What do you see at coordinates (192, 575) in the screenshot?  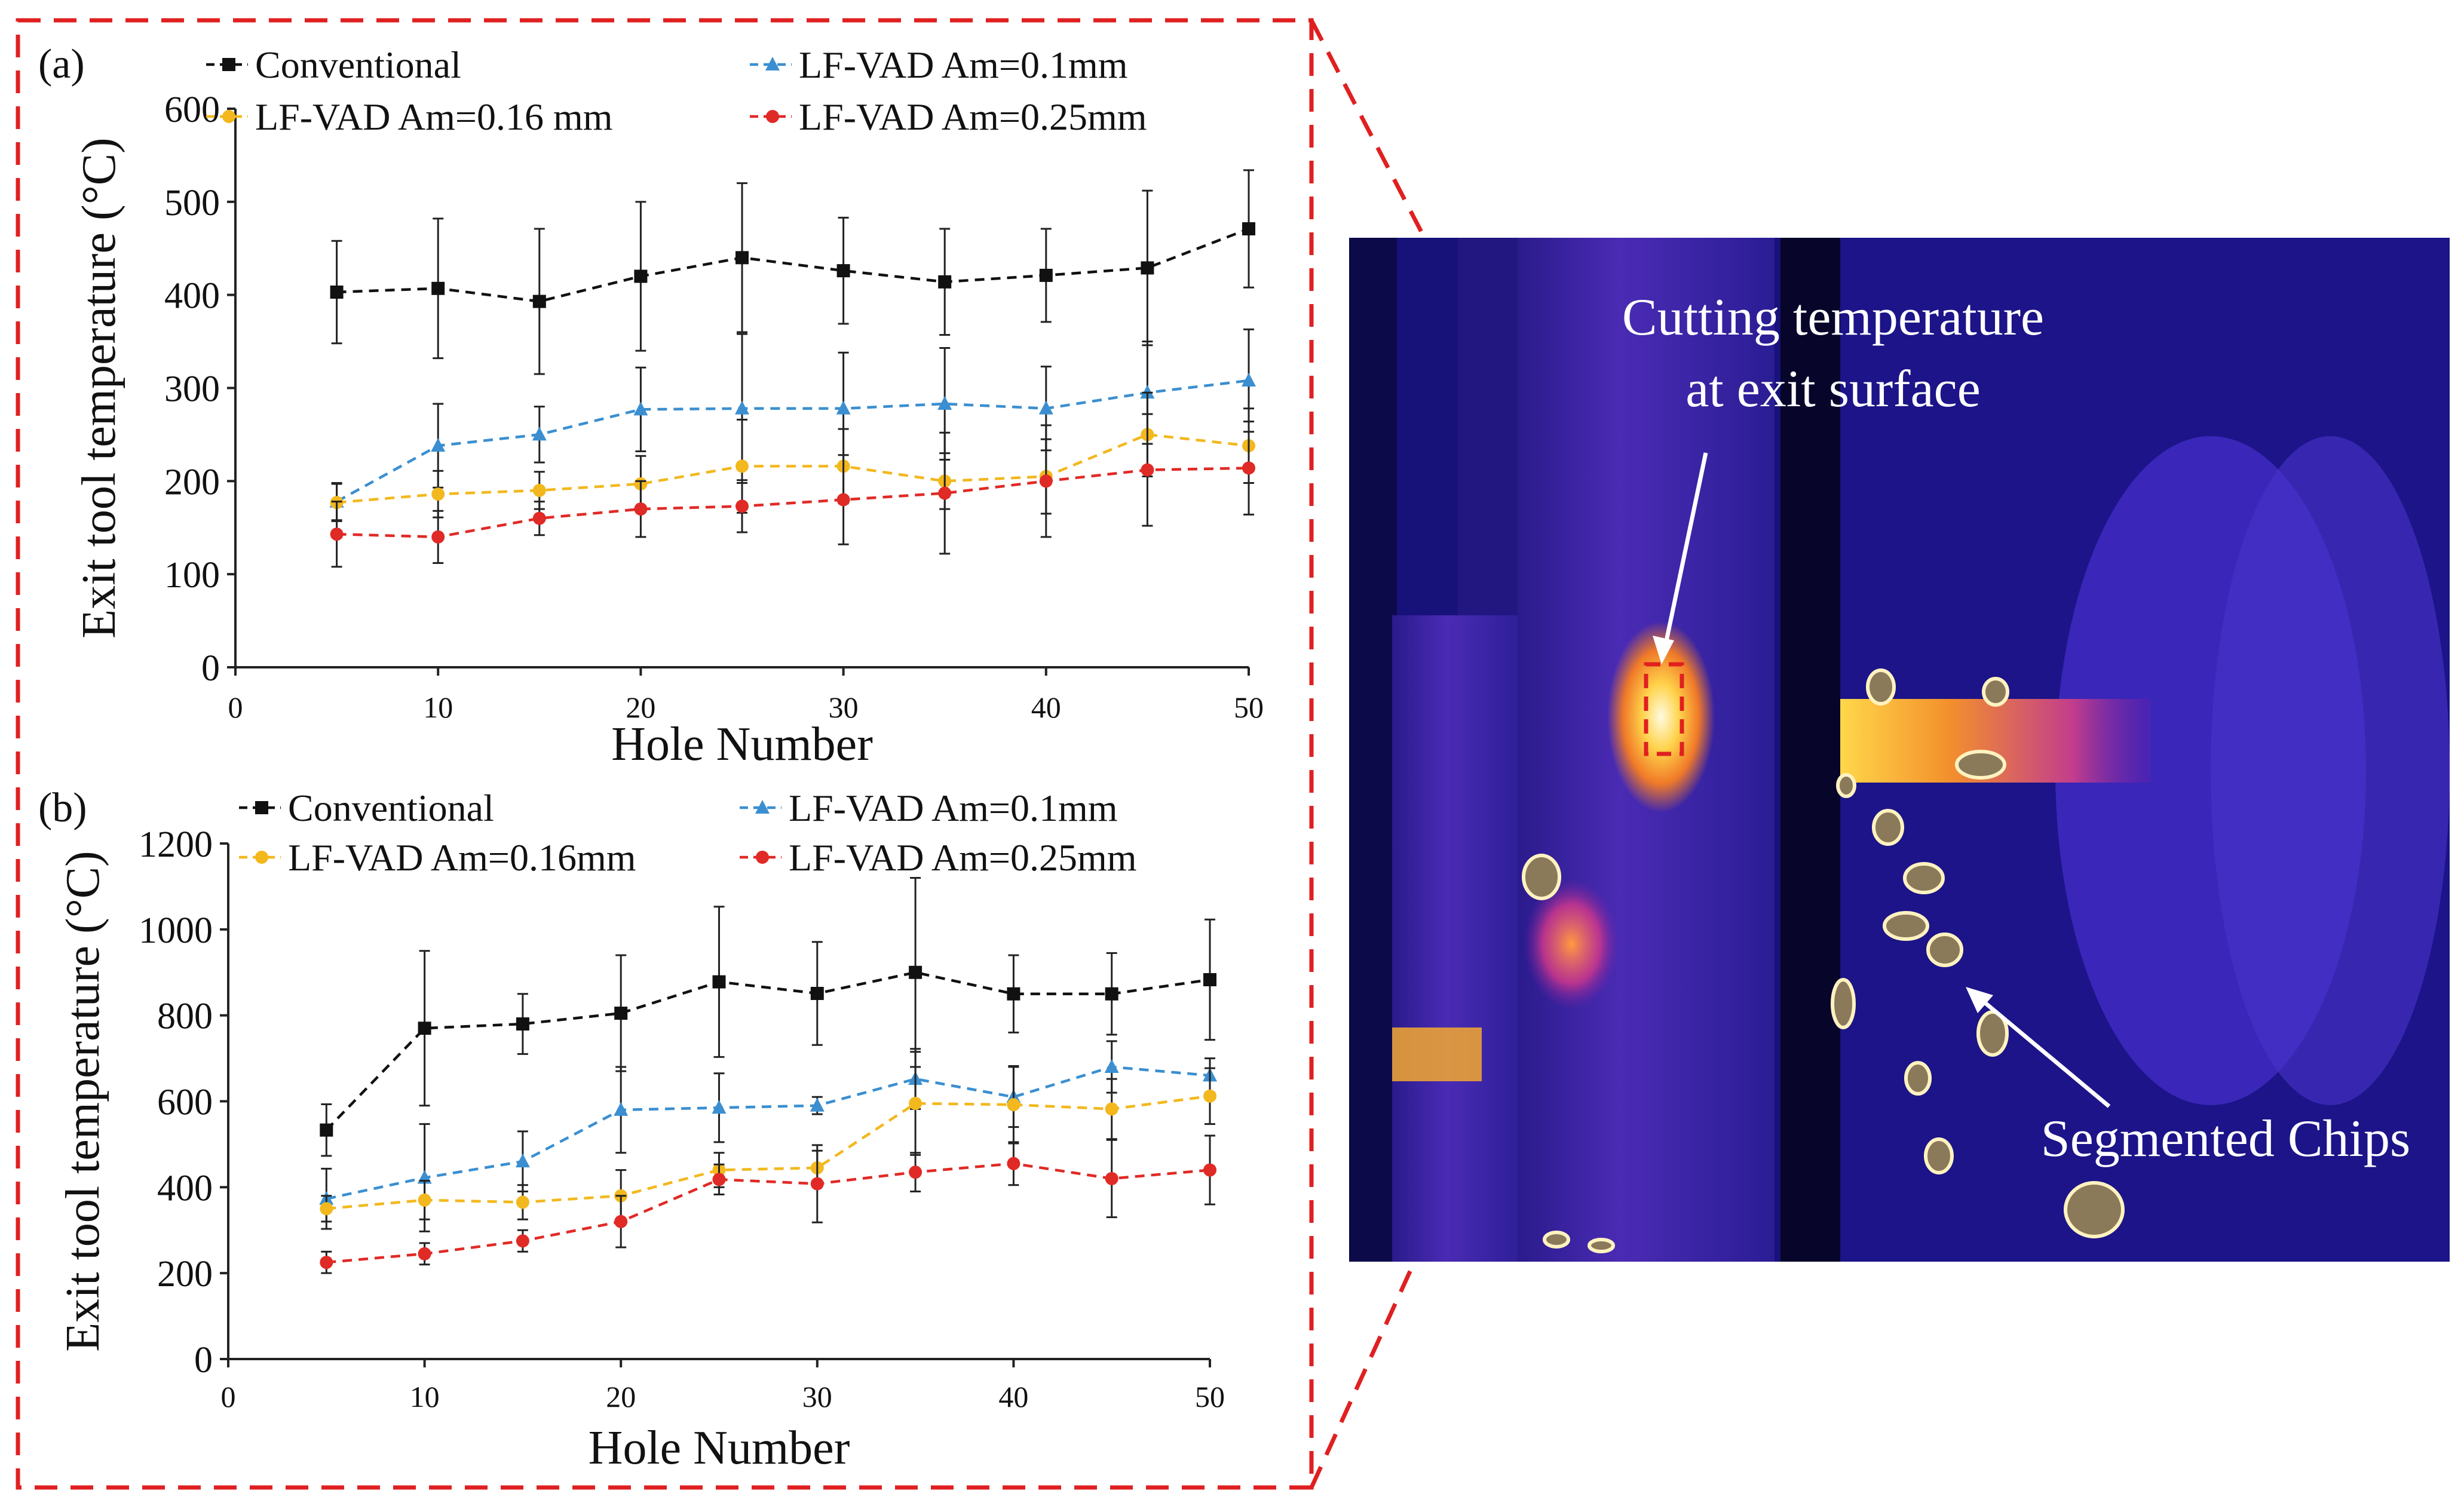 I see `y-tick-label: 100` at bounding box center [192, 575].